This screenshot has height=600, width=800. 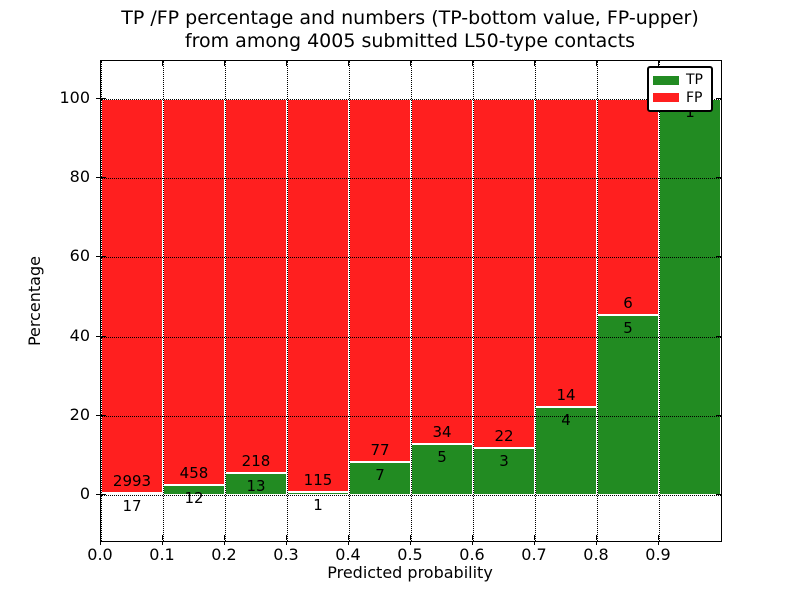 I want to click on fp-count-label: 6, so click(x=628, y=303).